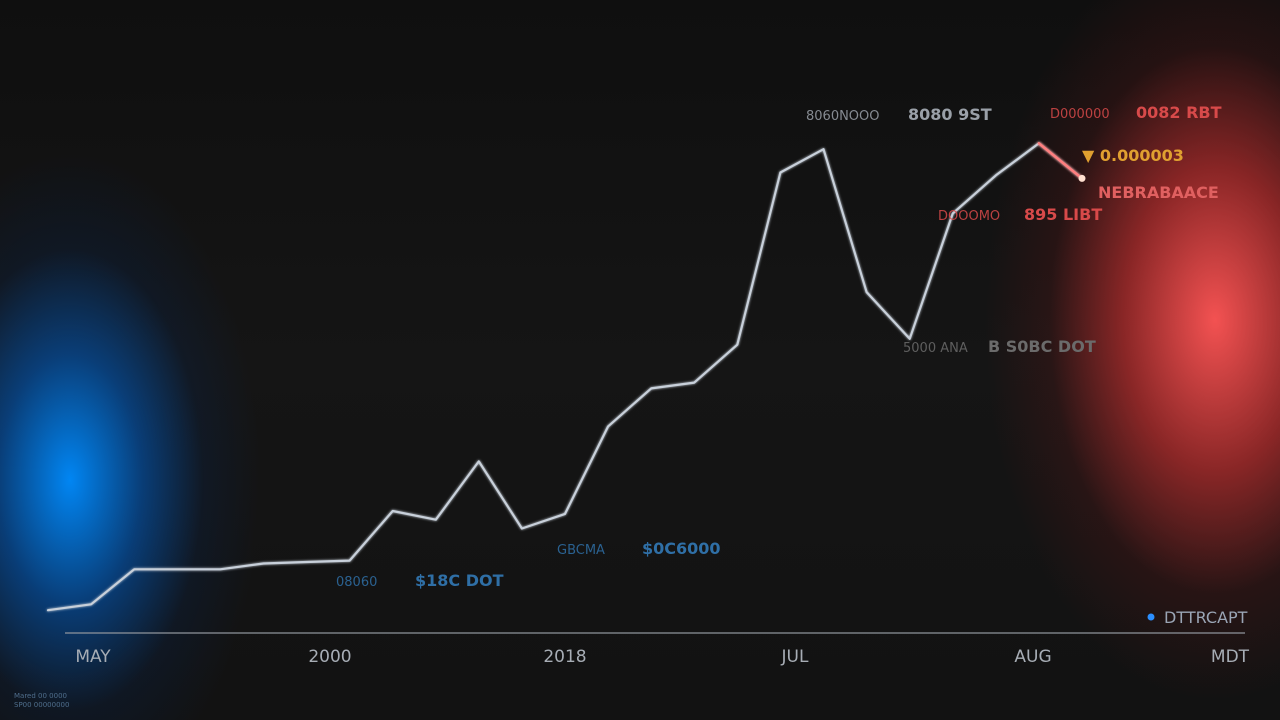 This screenshot has width=1280, height=720. What do you see at coordinates (950, 114) in the screenshot?
I see `annotation-value: 8080 9ST` at bounding box center [950, 114].